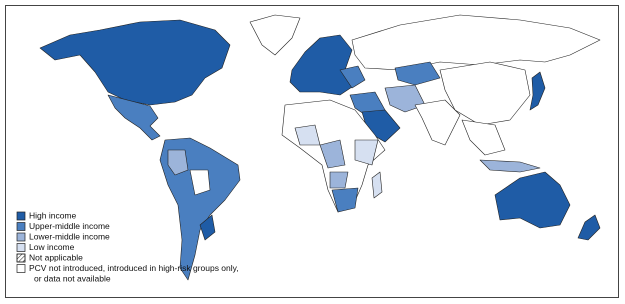  I want to click on legend-label: Upper-middle income, so click(69, 226).